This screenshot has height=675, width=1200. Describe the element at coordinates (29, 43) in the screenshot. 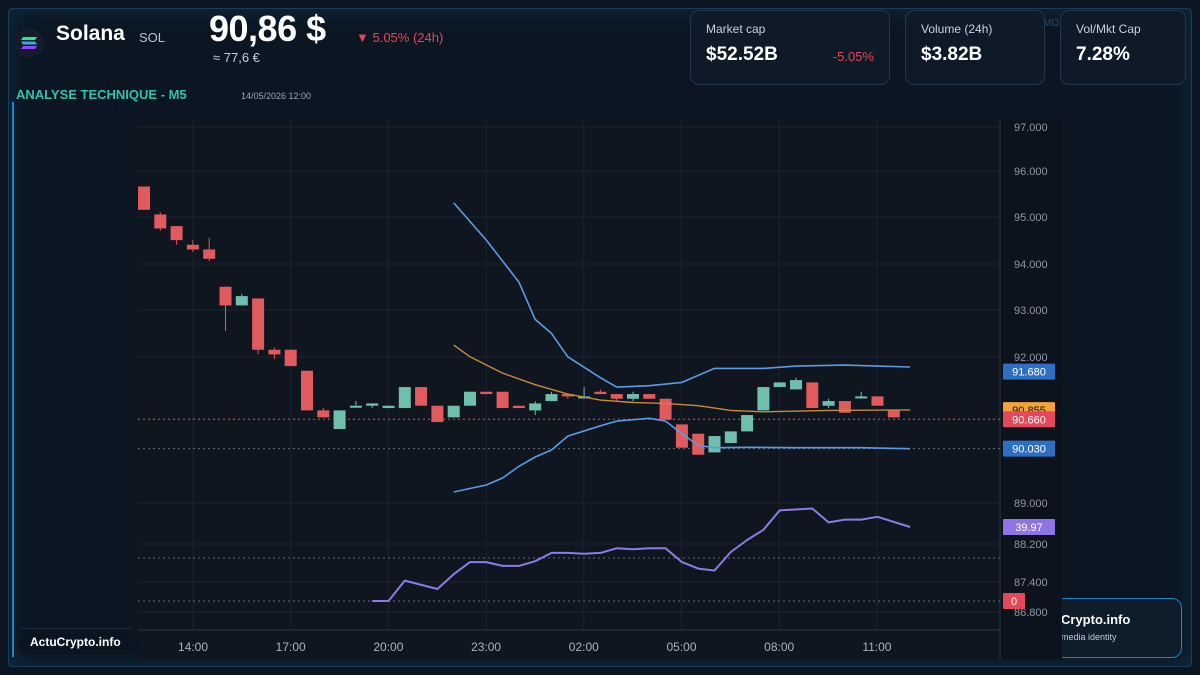

I see `solana-logo-icon` at that location.